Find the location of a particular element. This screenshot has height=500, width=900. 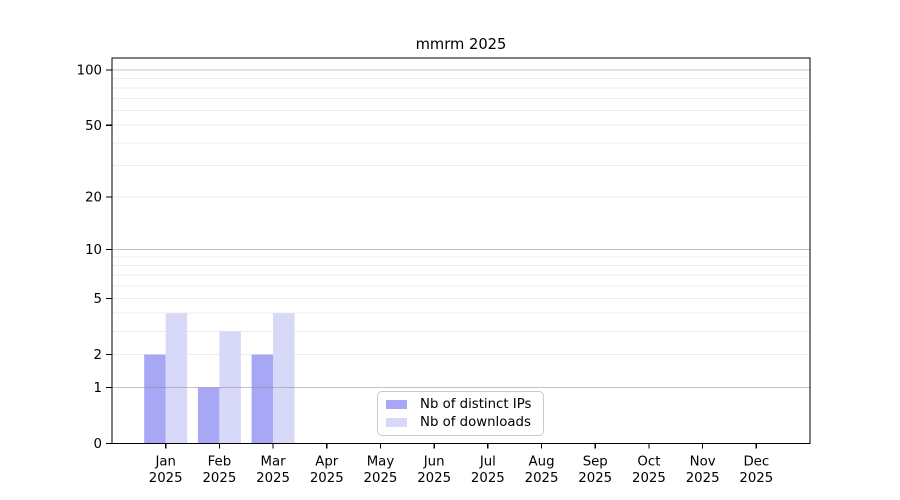

legend-entry-distinct-ips: Nb of distinct IPs is located at coordinates (460, 404).